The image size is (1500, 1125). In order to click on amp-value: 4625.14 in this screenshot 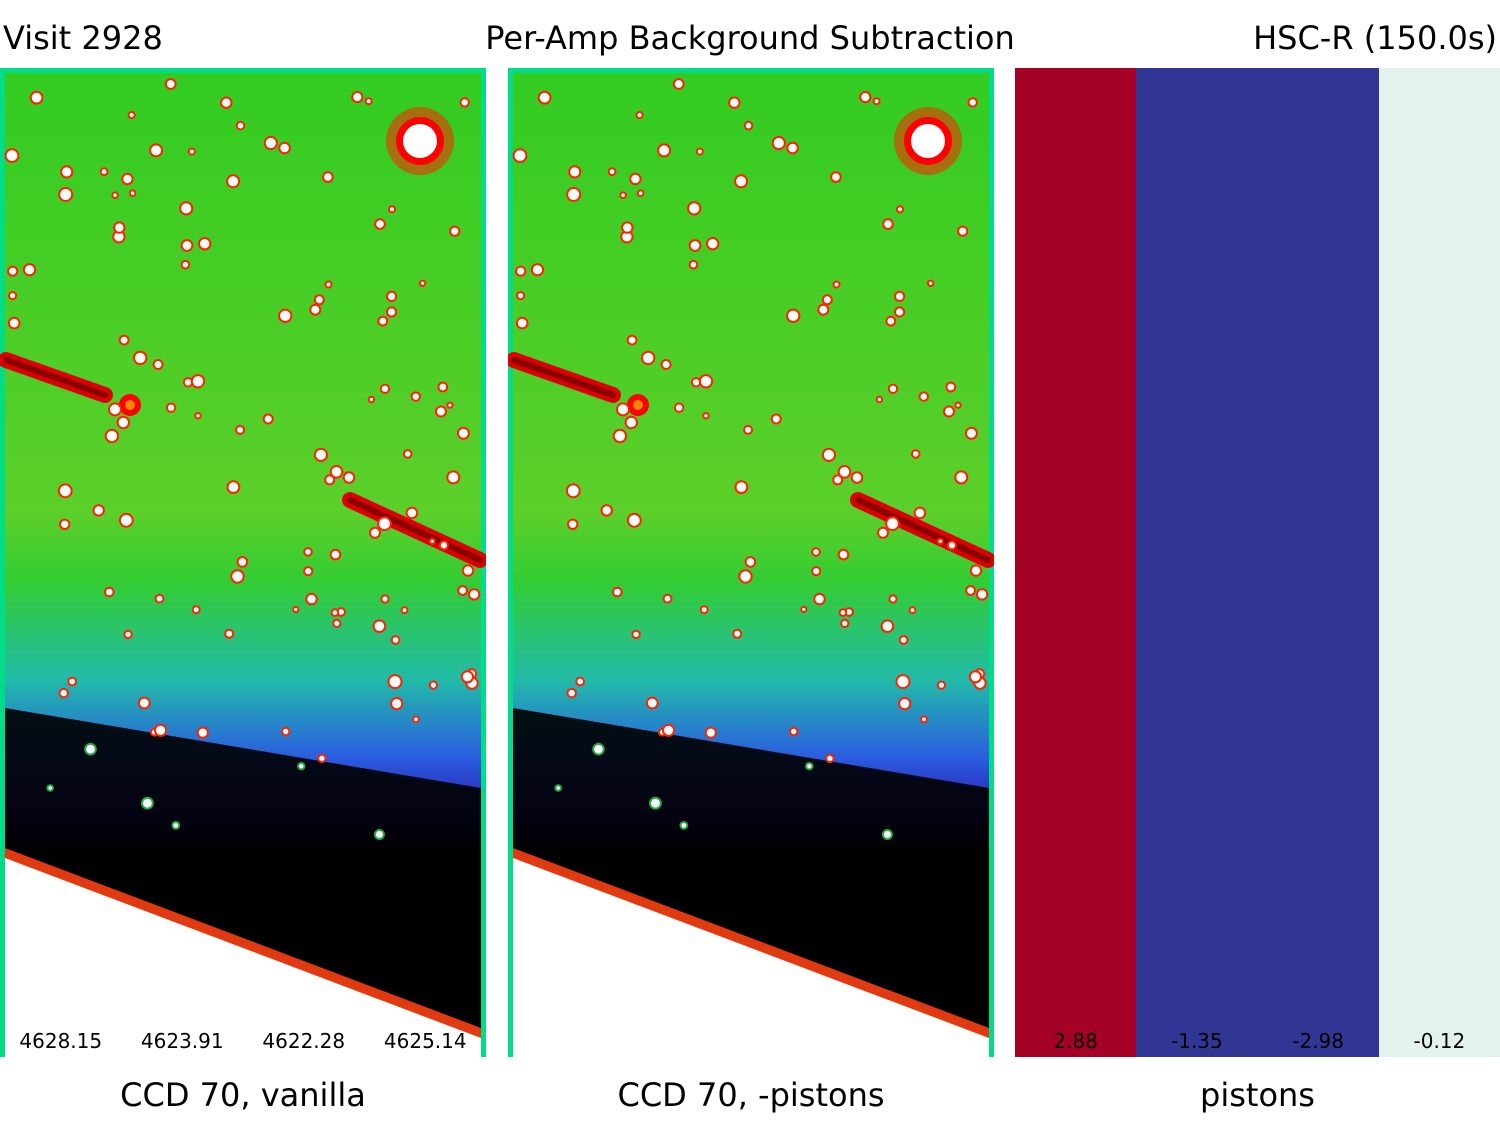, I will do `click(425, 1041)`.